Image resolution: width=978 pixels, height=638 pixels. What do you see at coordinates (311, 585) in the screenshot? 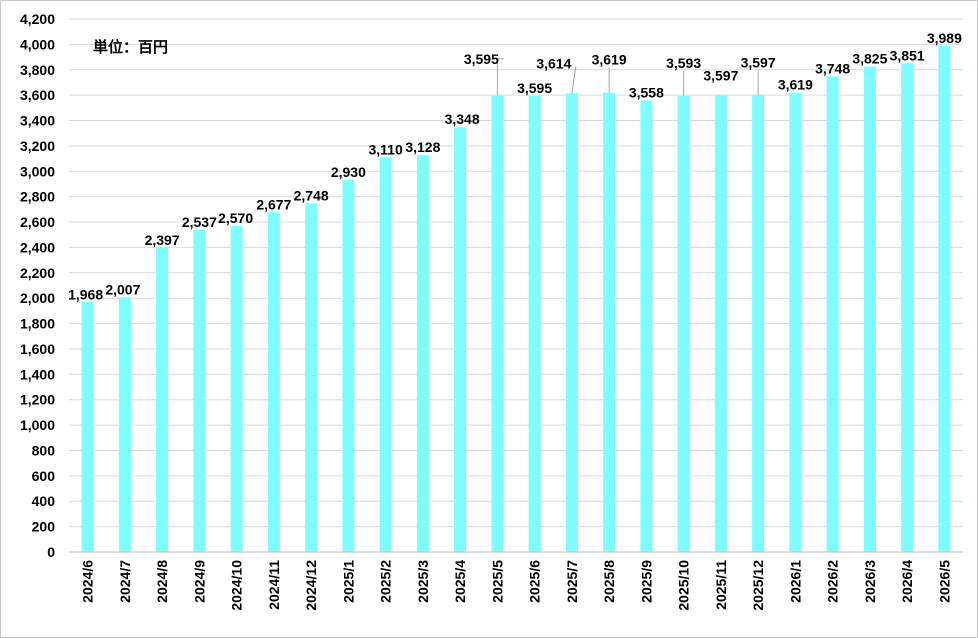
I see `x-tick-label: 2024/12` at bounding box center [311, 585].